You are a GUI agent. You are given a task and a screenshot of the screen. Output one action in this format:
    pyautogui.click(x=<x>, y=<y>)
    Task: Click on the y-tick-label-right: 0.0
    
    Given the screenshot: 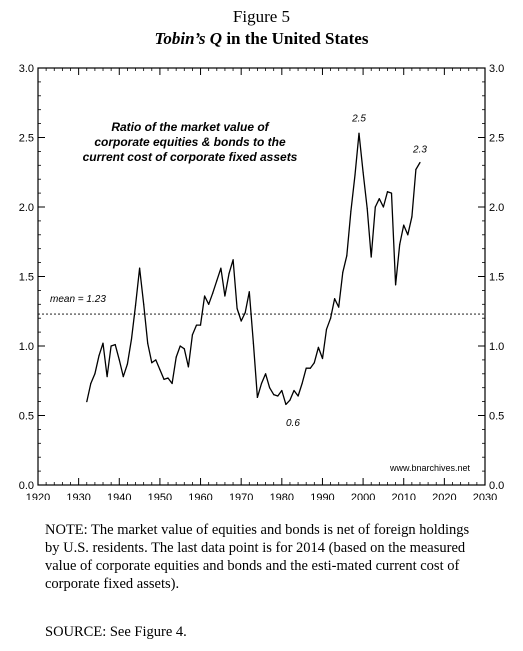 What is the action you would take?
    pyautogui.click(x=496, y=486)
    